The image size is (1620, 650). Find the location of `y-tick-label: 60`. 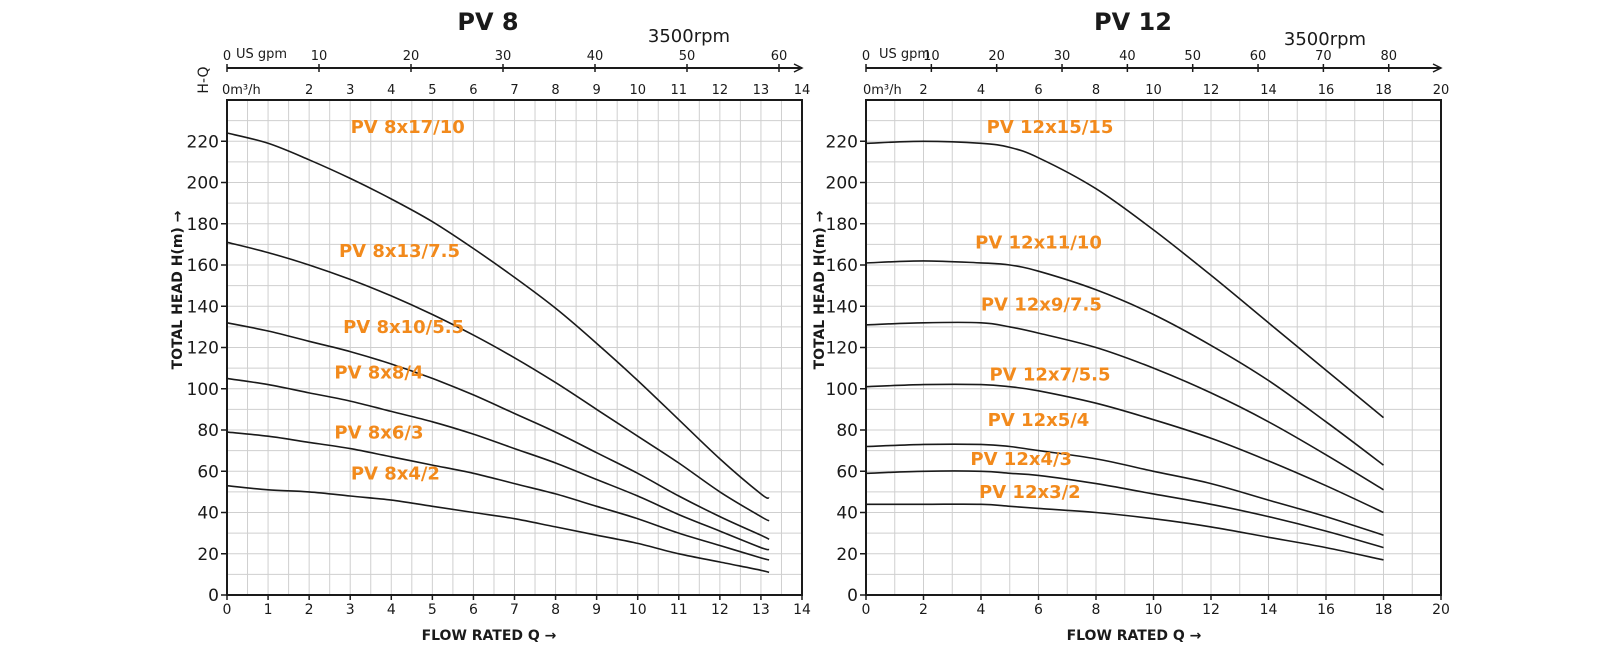

y-tick-label: 60 is located at coordinates (208, 472).